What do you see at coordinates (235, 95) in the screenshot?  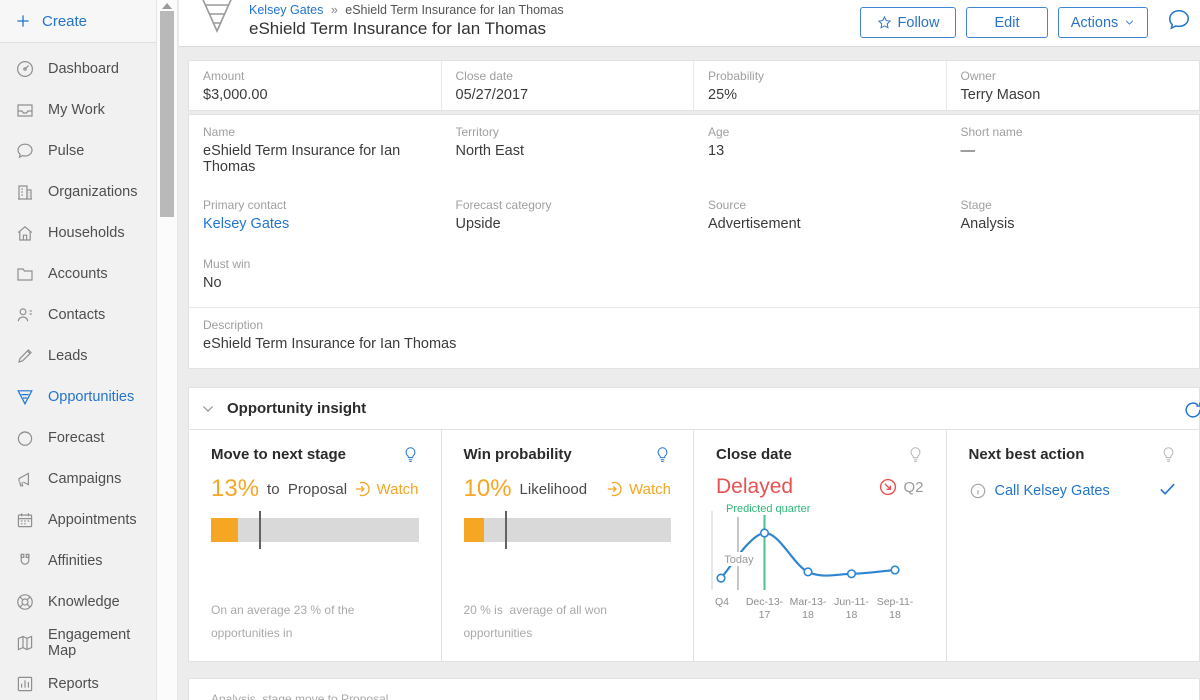 I see `field-value: $3,000.00` at bounding box center [235, 95].